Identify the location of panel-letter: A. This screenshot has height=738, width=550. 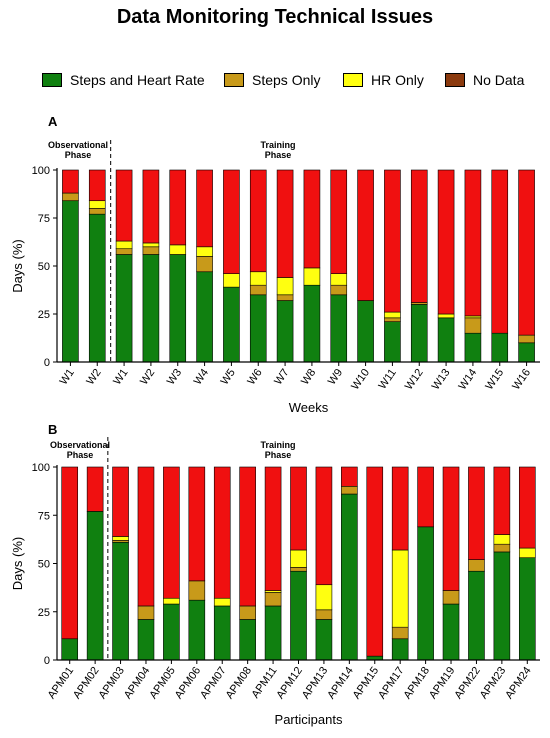
(53, 121).